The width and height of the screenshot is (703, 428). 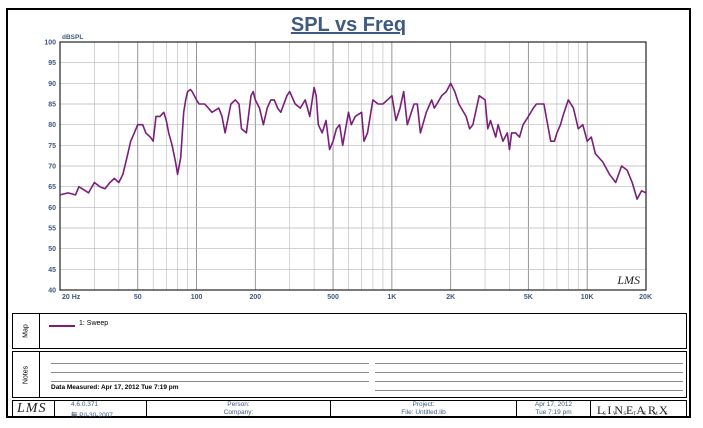 What do you see at coordinates (553, 412) in the screenshot?
I see `time-text: Tue 7:19 pm` at bounding box center [553, 412].